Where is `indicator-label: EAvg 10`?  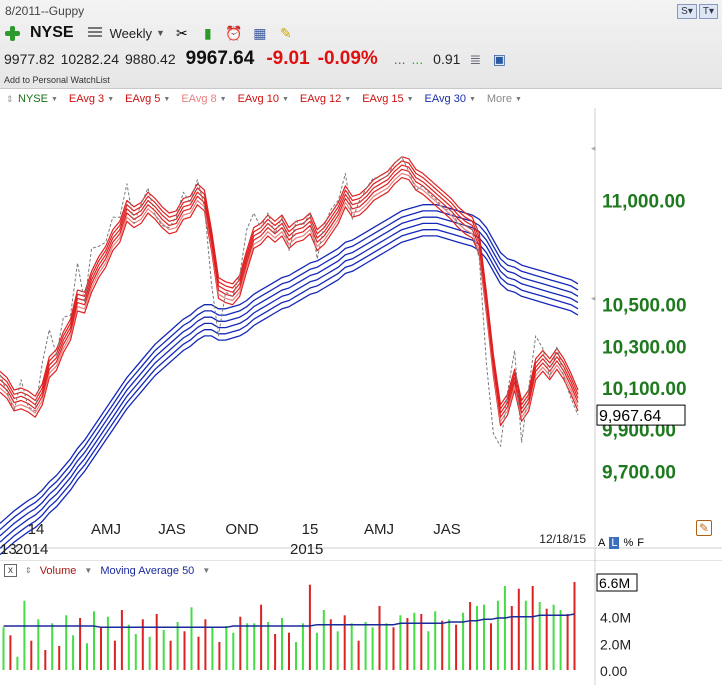
indicator-label: EAvg 10 is located at coordinates (258, 99).